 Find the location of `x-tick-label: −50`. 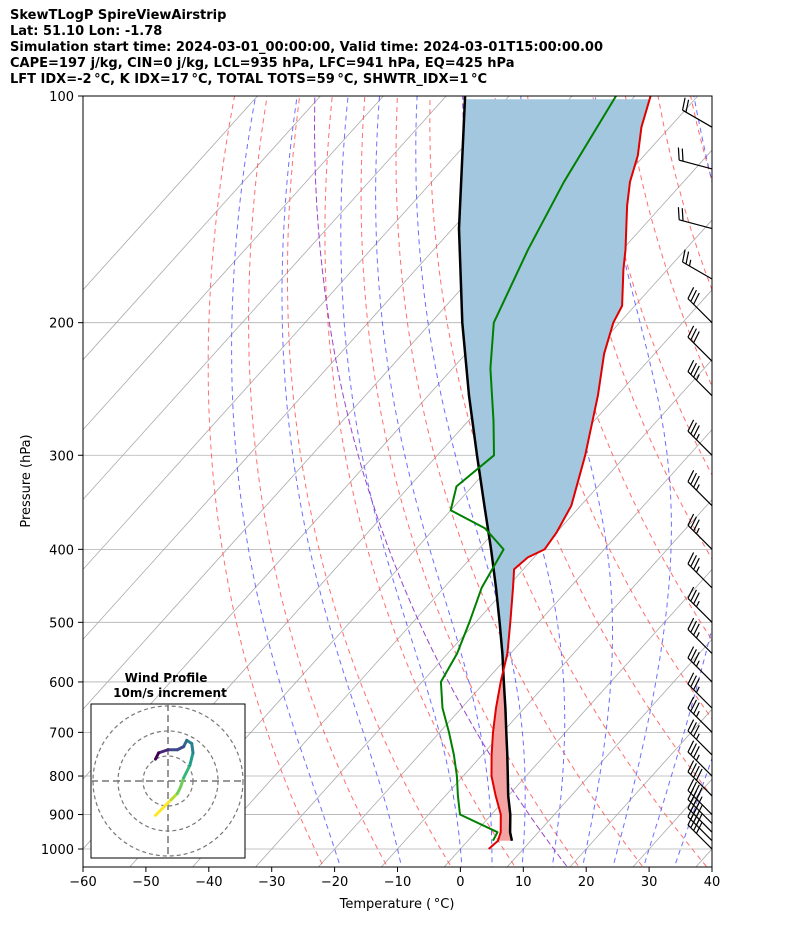

x-tick-label: −50 is located at coordinates (145, 882).